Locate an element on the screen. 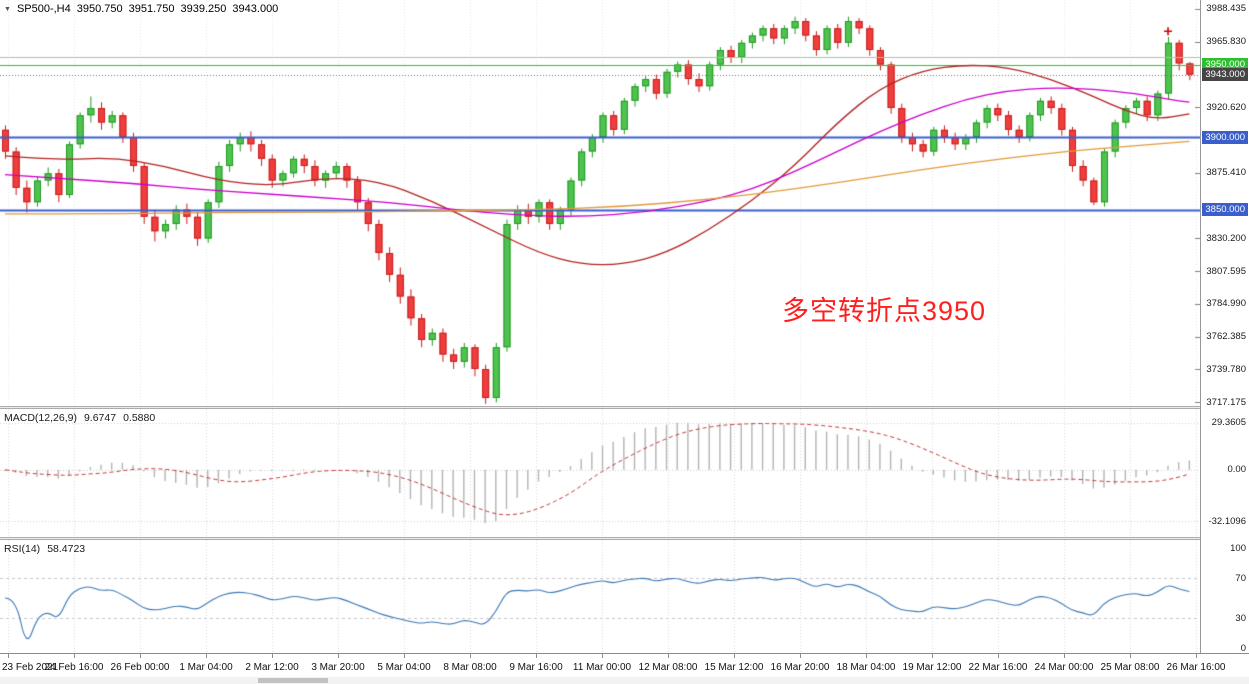 The width and height of the screenshot is (1249, 684). rsi-axis-label: 70 is located at coordinates (1240, 578).